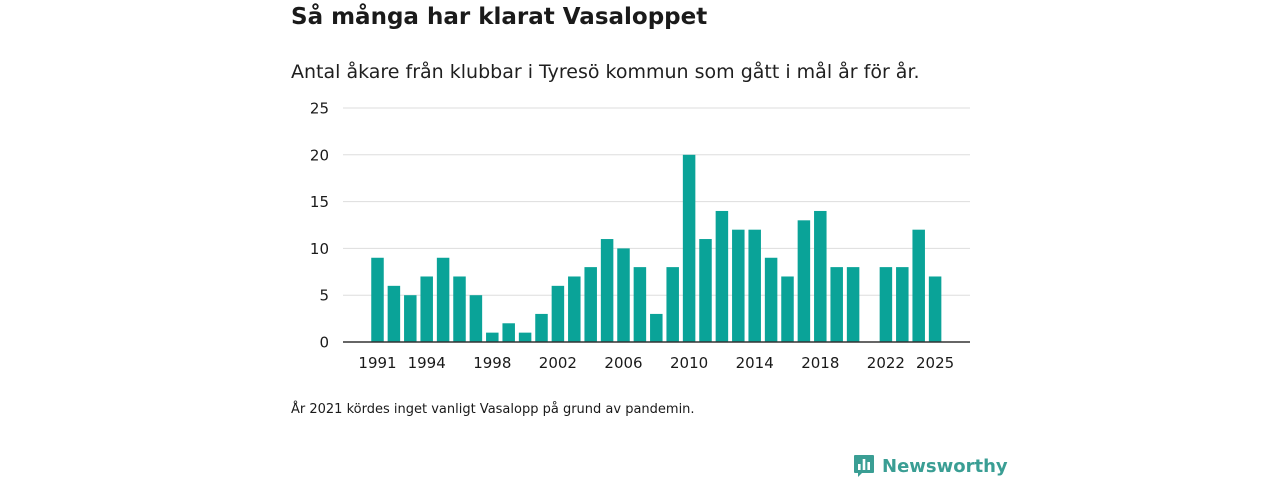 The height and width of the screenshot is (480, 1280). Describe the element at coordinates (820, 363) in the screenshot. I see `x-tick-label-2018: 2018` at that location.